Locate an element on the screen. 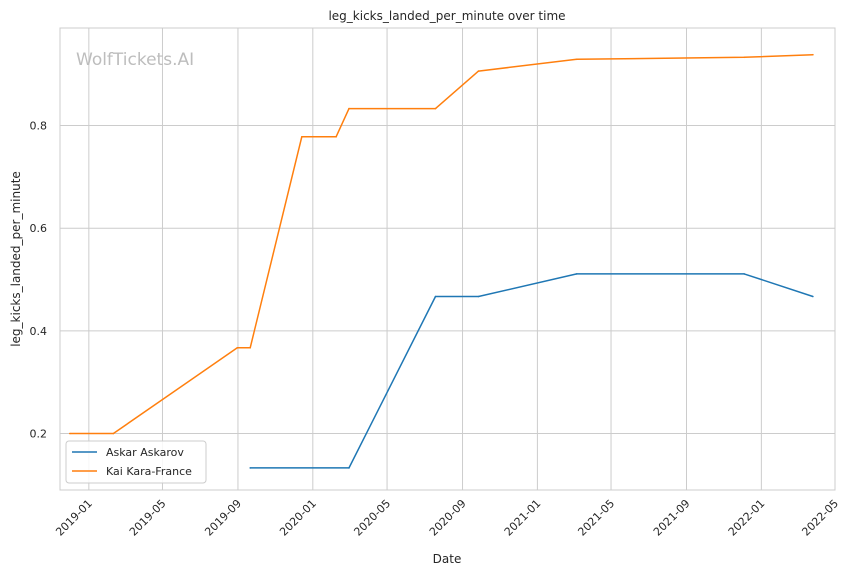 This screenshot has height=575, width=853. x-tick-label: 2020-09 is located at coordinates (448, 518).